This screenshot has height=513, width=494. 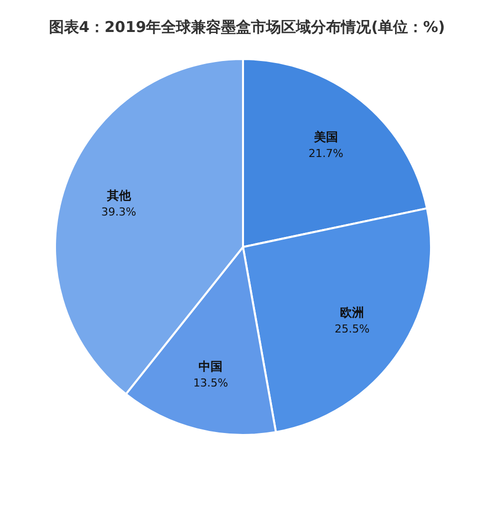 I want to click on data-label: 21.7%, so click(x=326, y=153).